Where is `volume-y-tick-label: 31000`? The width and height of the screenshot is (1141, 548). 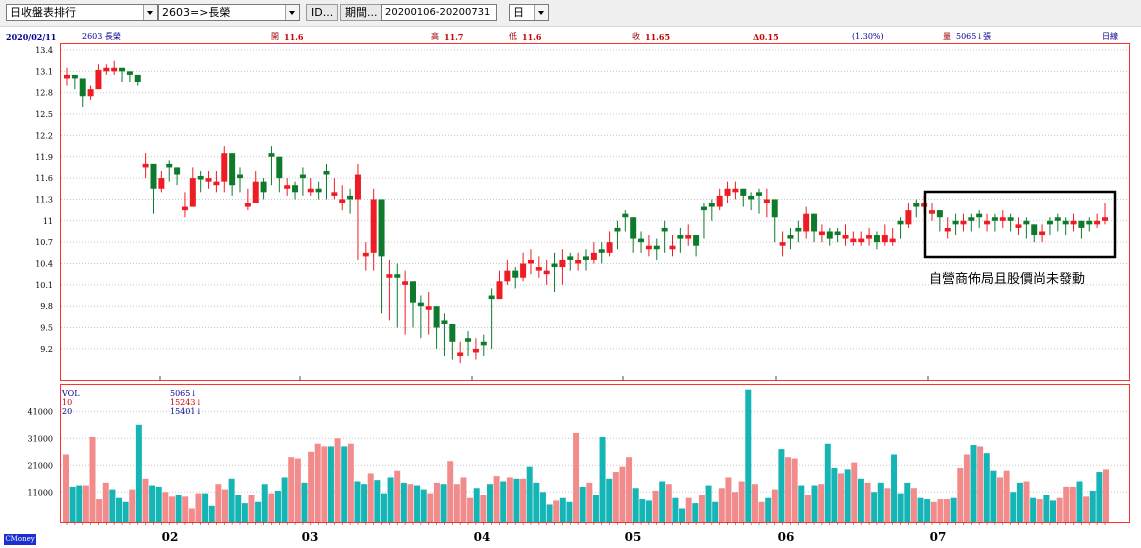 volume-y-tick-label: 31000 is located at coordinates (40, 438).